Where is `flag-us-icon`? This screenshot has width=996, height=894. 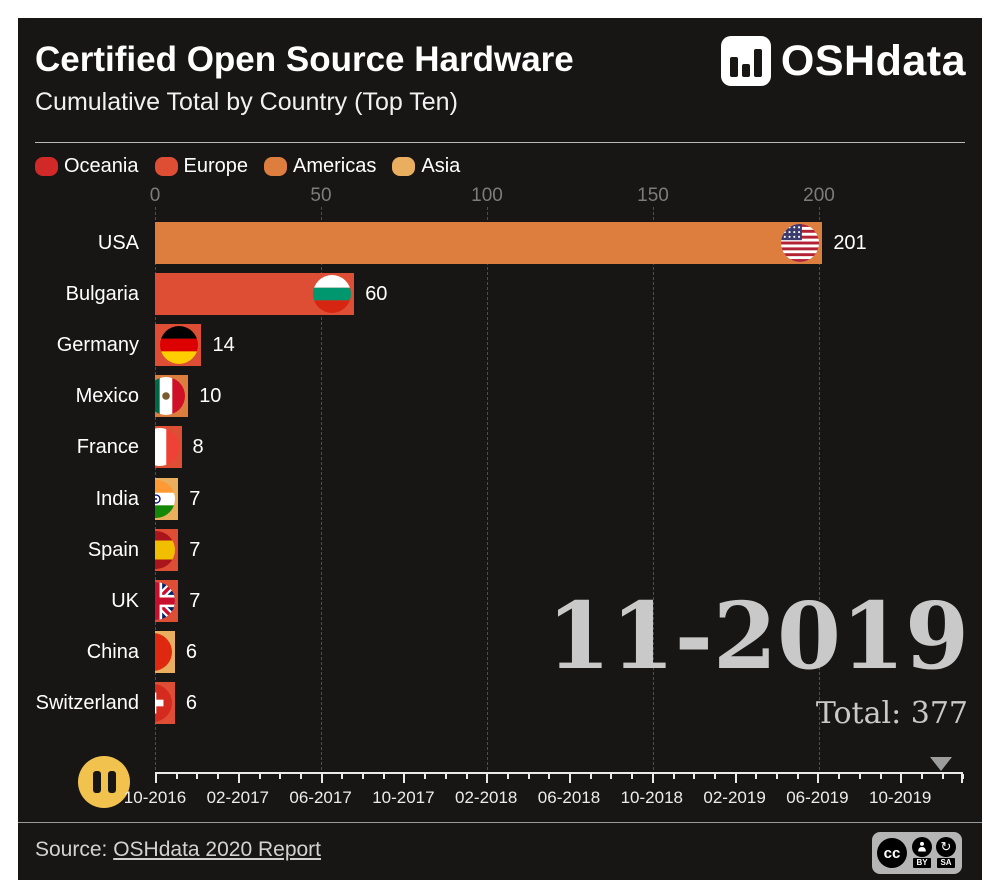 flag-us-icon is located at coordinates (800, 243).